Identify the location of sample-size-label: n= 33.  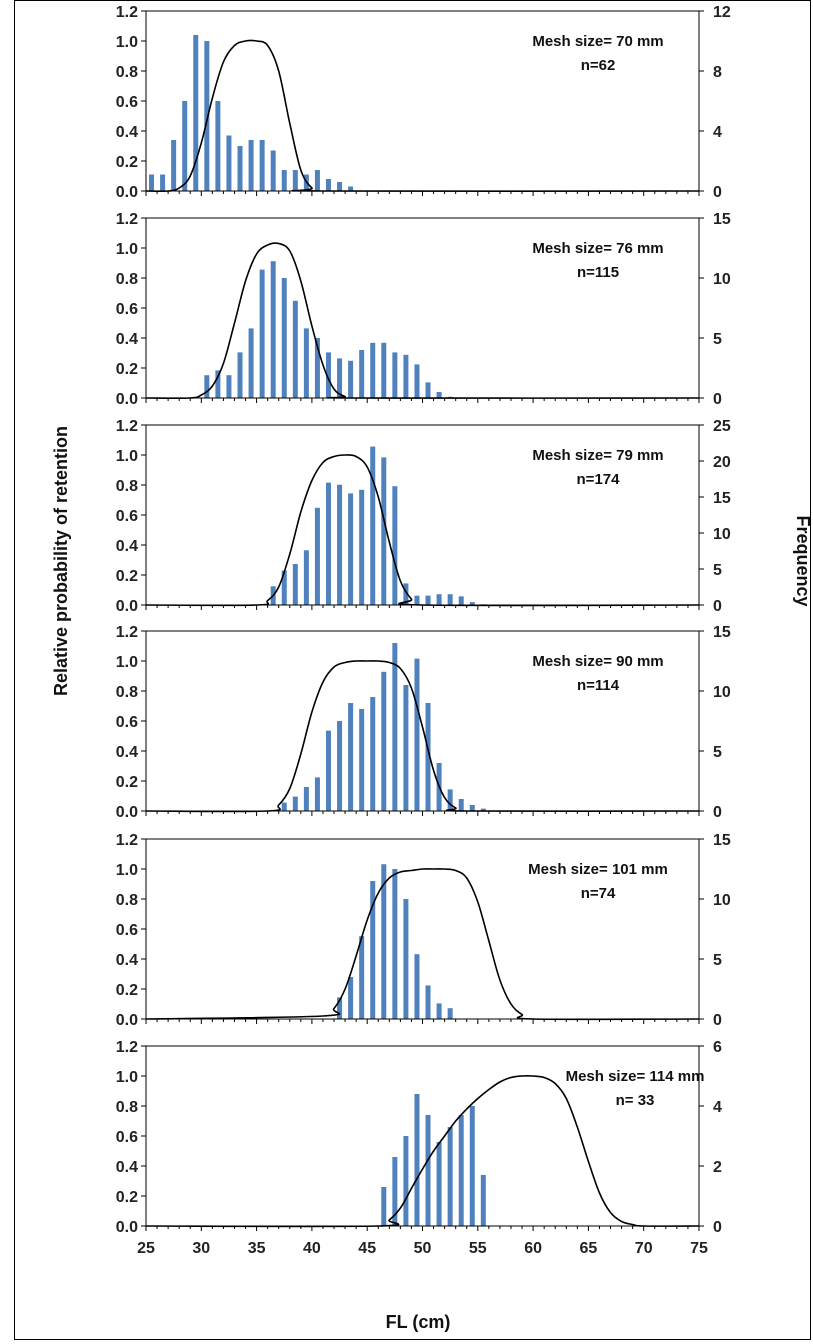
(635, 1100).